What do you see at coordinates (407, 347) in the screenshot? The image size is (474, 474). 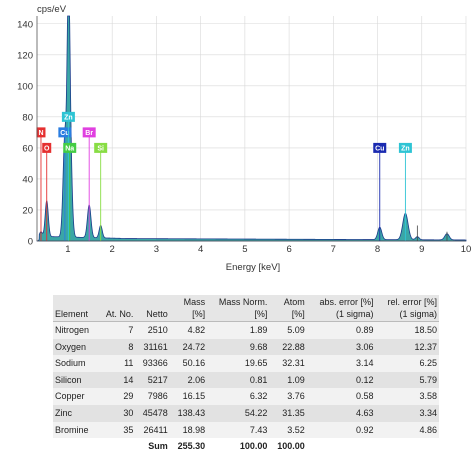 I see `table-cell: 12.37` at bounding box center [407, 347].